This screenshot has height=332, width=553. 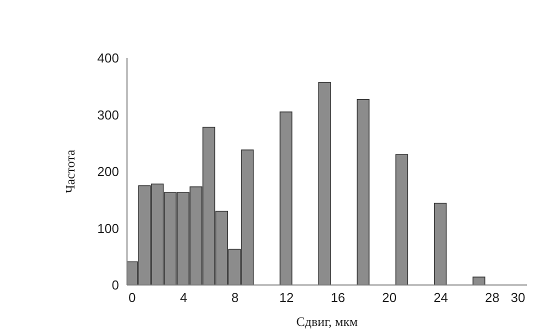 What do you see at coordinates (115, 285) in the screenshot?
I see `y-tick-label: 0` at bounding box center [115, 285].